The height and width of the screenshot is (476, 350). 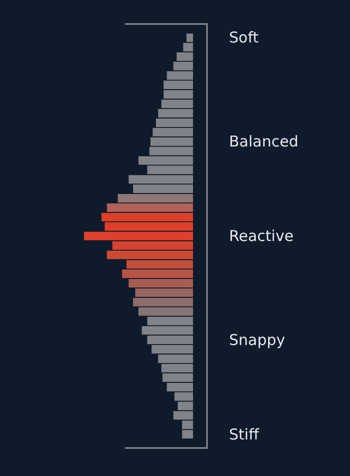 What do you see at coordinates (244, 37) in the screenshot?
I see `y-tick-label: Soft` at bounding box center [244, 37].